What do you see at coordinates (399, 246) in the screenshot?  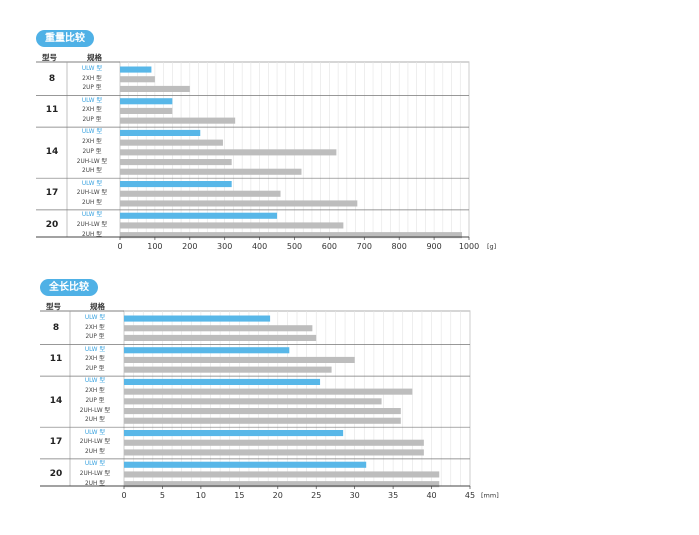 I see `x-tick-label: 800` at bounding box center [399, 246].